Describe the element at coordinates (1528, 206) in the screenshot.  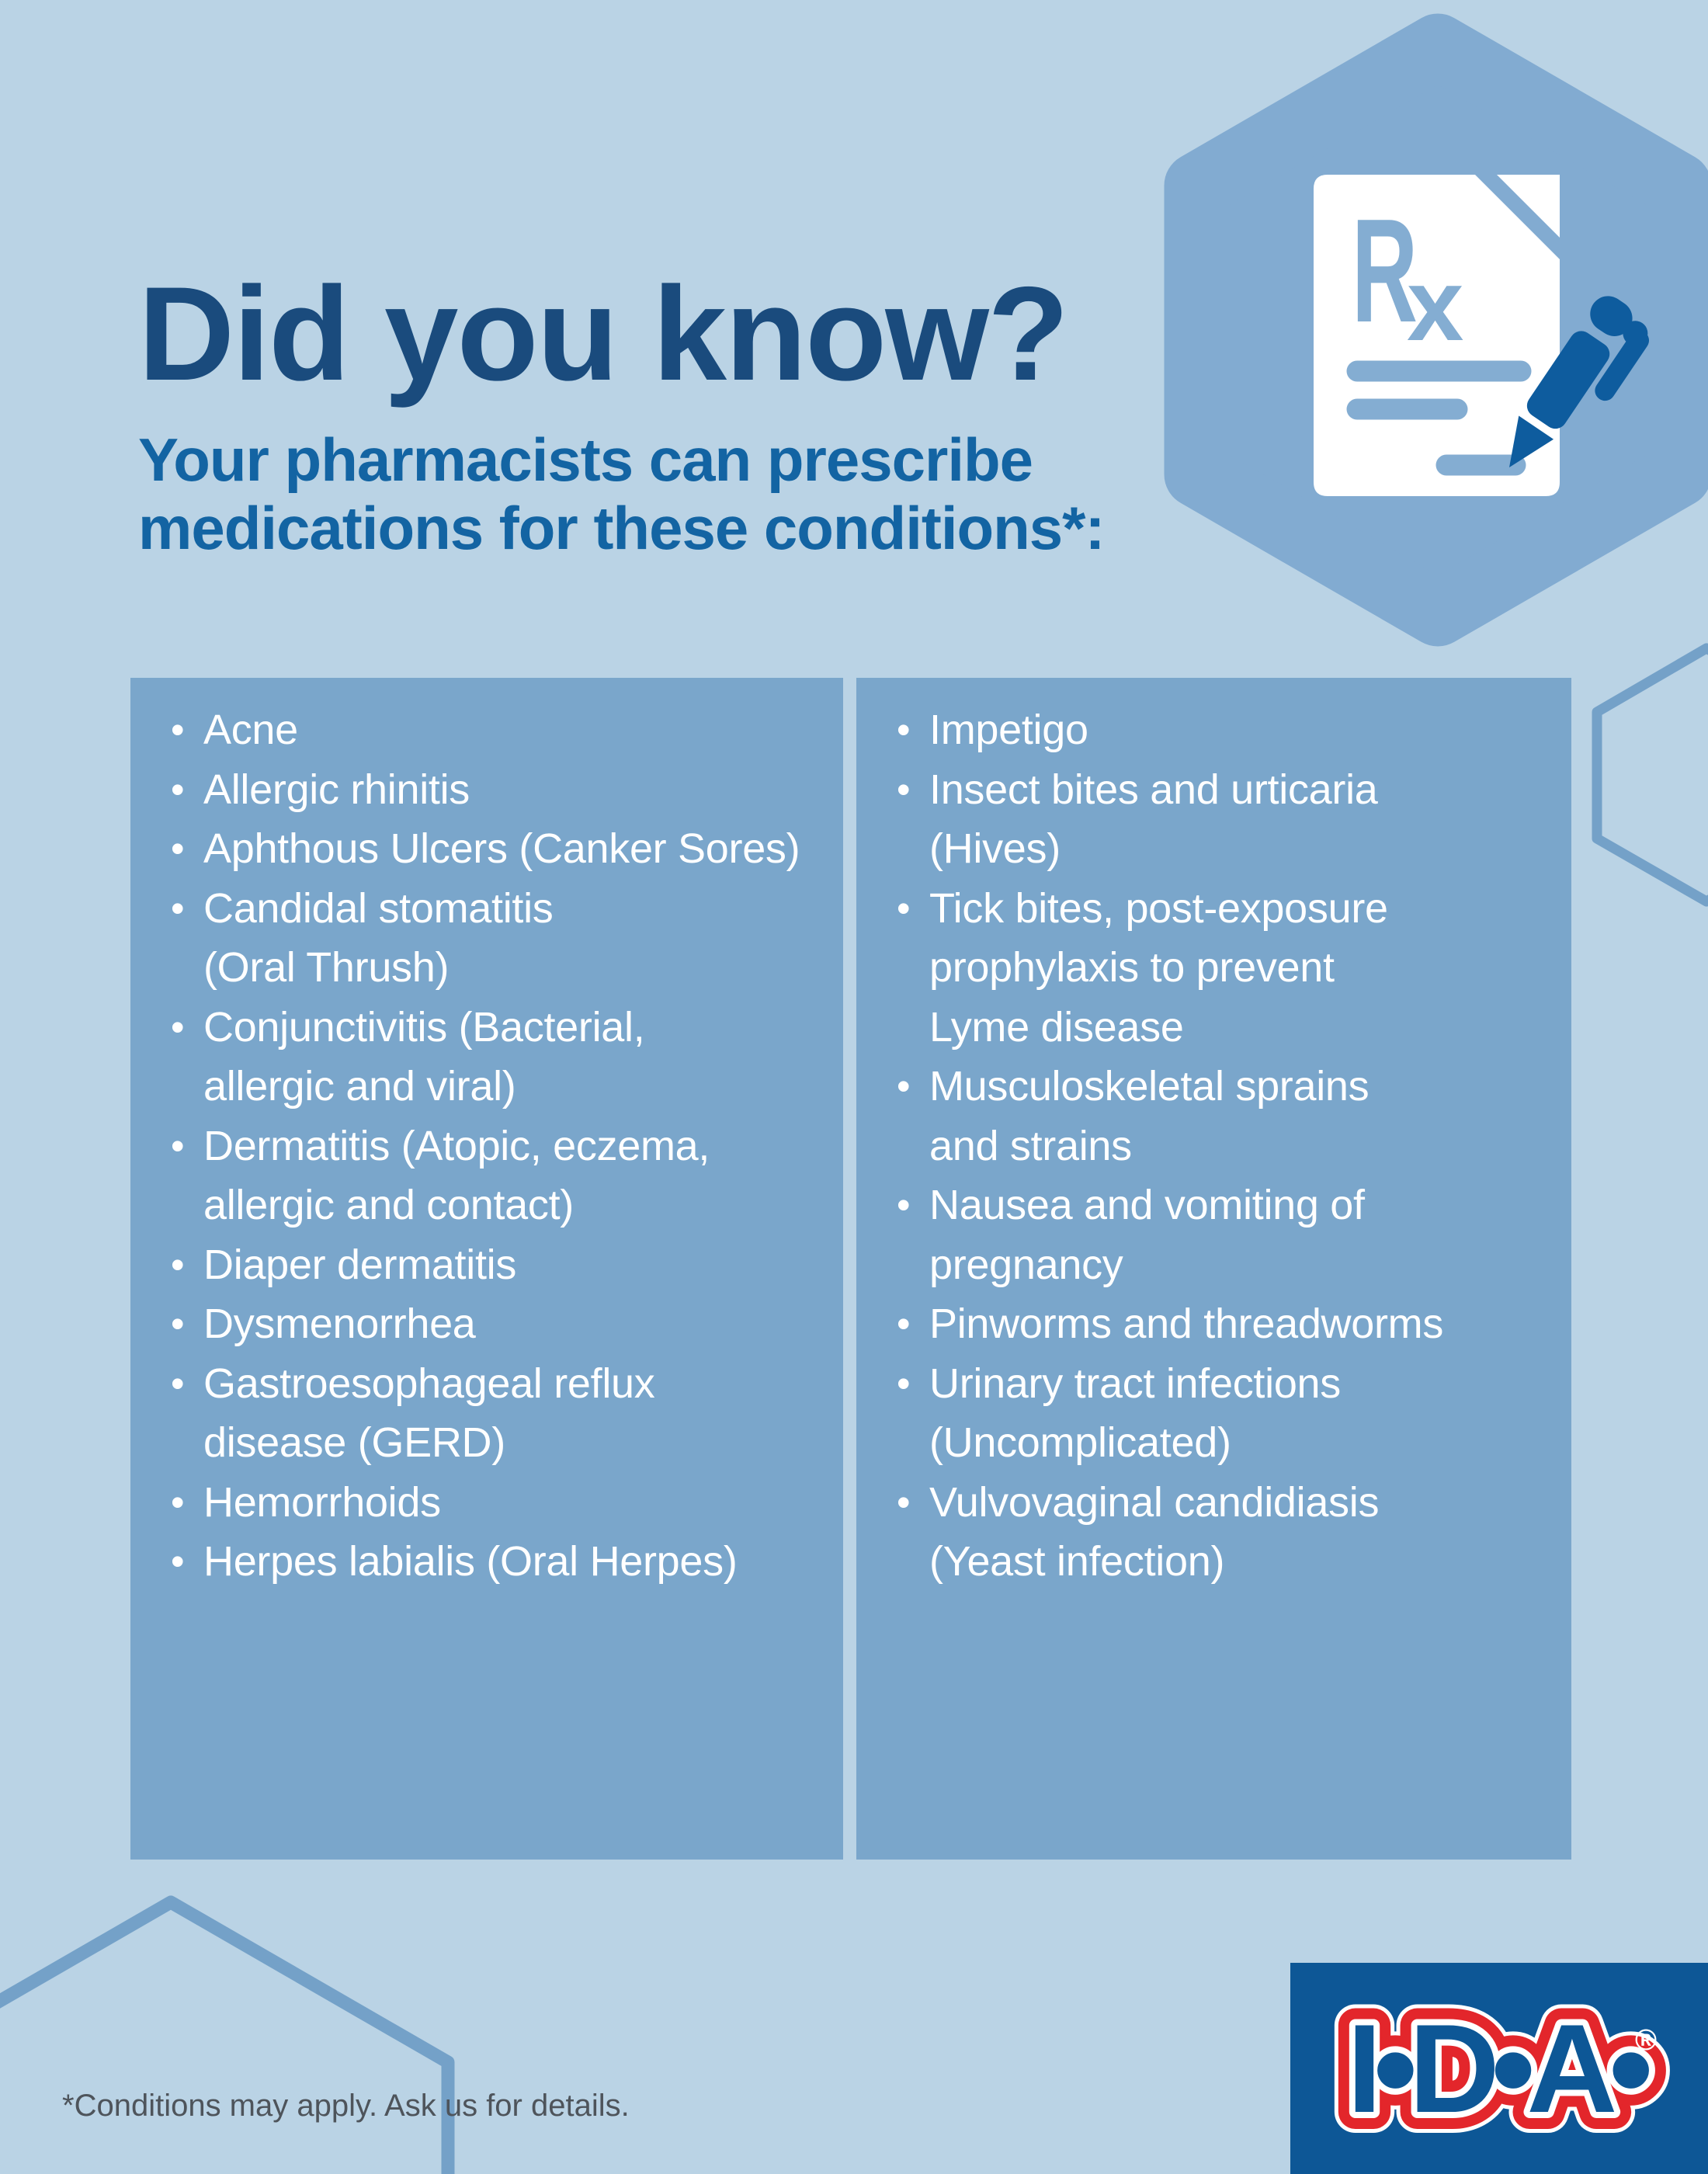
I see `folded-corner` at that location.